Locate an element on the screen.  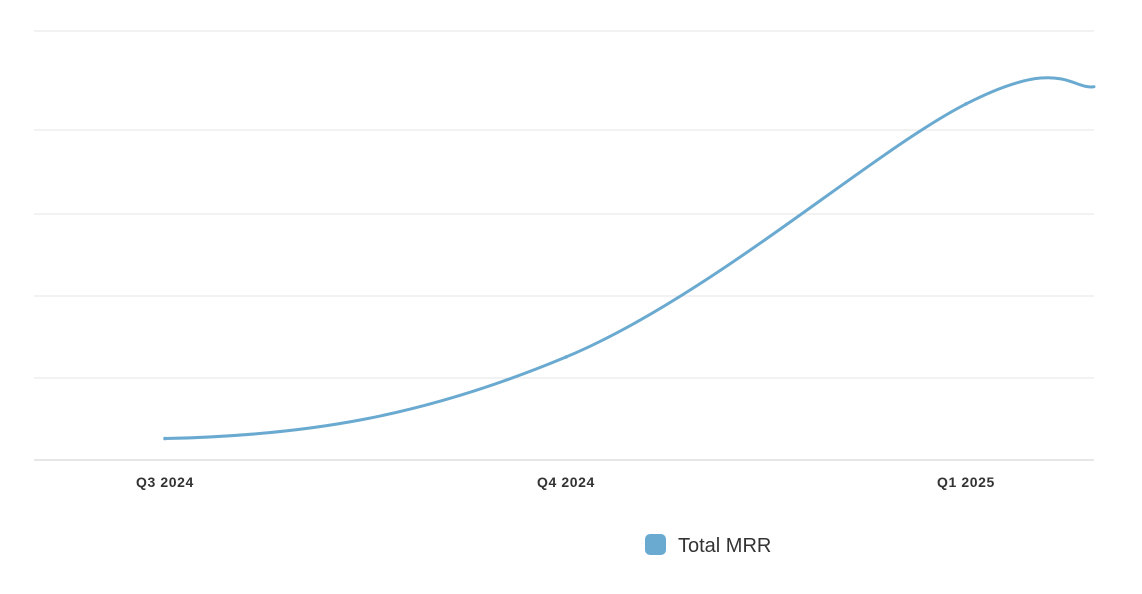
x-tick-label: Q3 2024 is located at coordinates (165, 482).